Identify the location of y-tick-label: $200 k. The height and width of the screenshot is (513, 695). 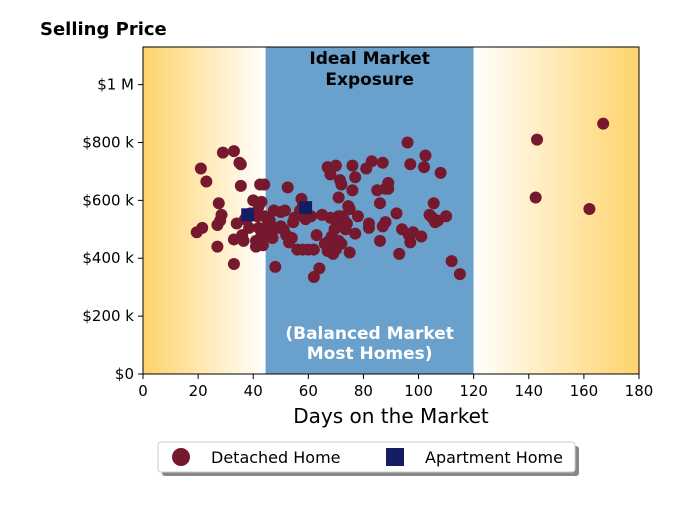
(108, 316).